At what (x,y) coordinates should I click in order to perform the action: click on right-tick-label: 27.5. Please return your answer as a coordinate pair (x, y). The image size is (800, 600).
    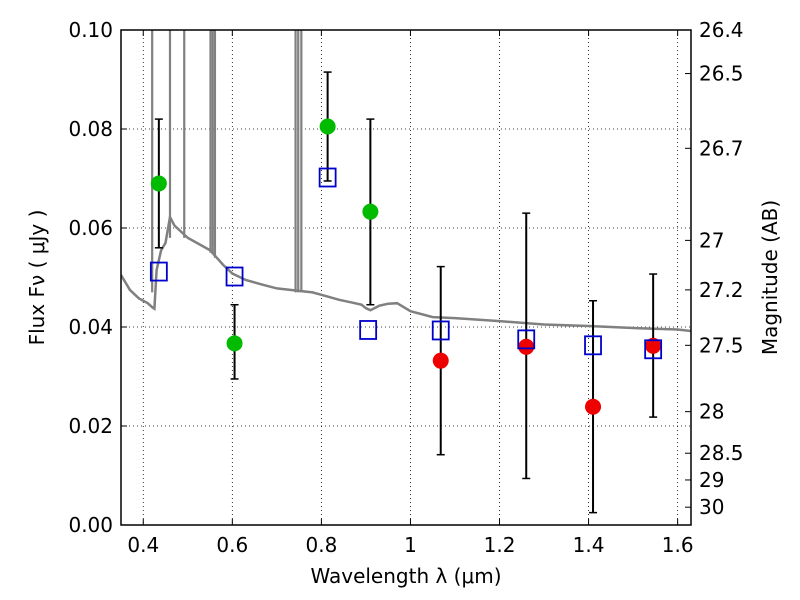
    Looking at the image, I should click on (721, 345).